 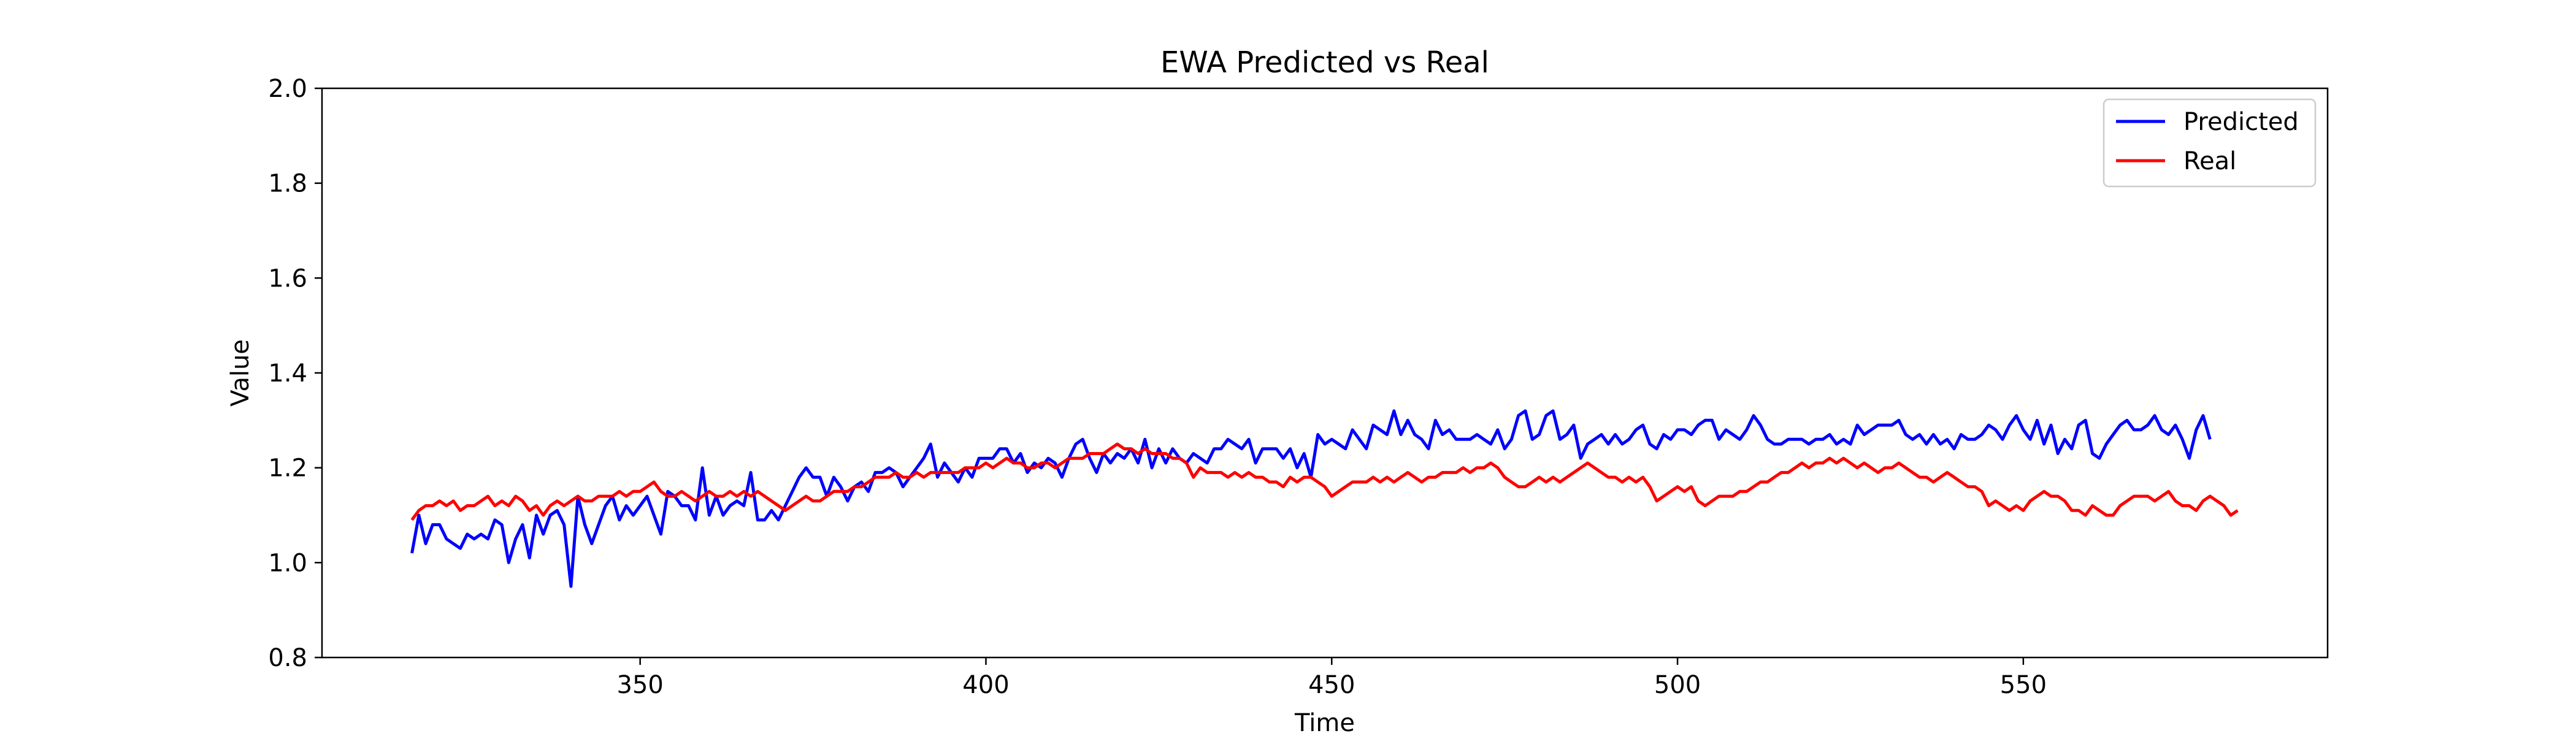 What do you see at coordinates (287, 563) in the screenshot?
I see `y-tick-label: 1.0` at bounding box center [287, 563].